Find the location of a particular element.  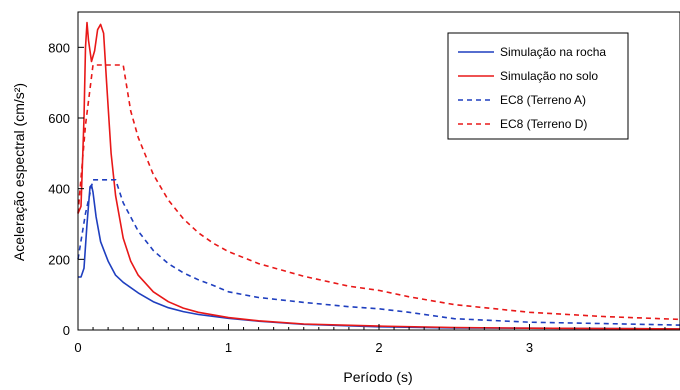

y-tick-label: 0 is located at coordinates (66, 330).